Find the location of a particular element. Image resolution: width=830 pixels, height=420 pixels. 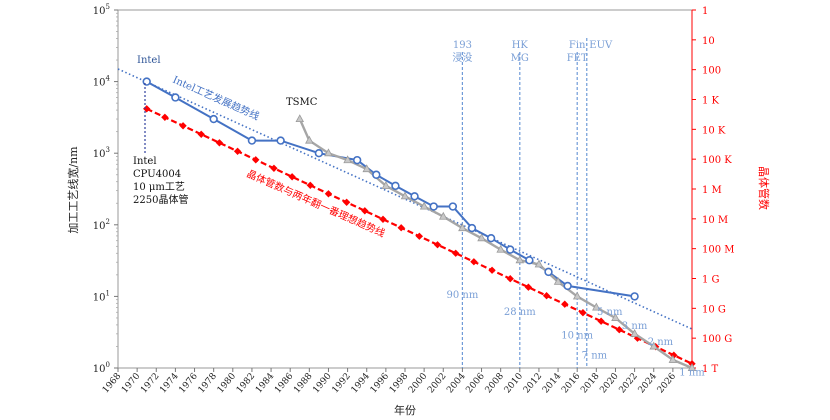

x-tick-label: 1990 is located at coordinates (322, 383).